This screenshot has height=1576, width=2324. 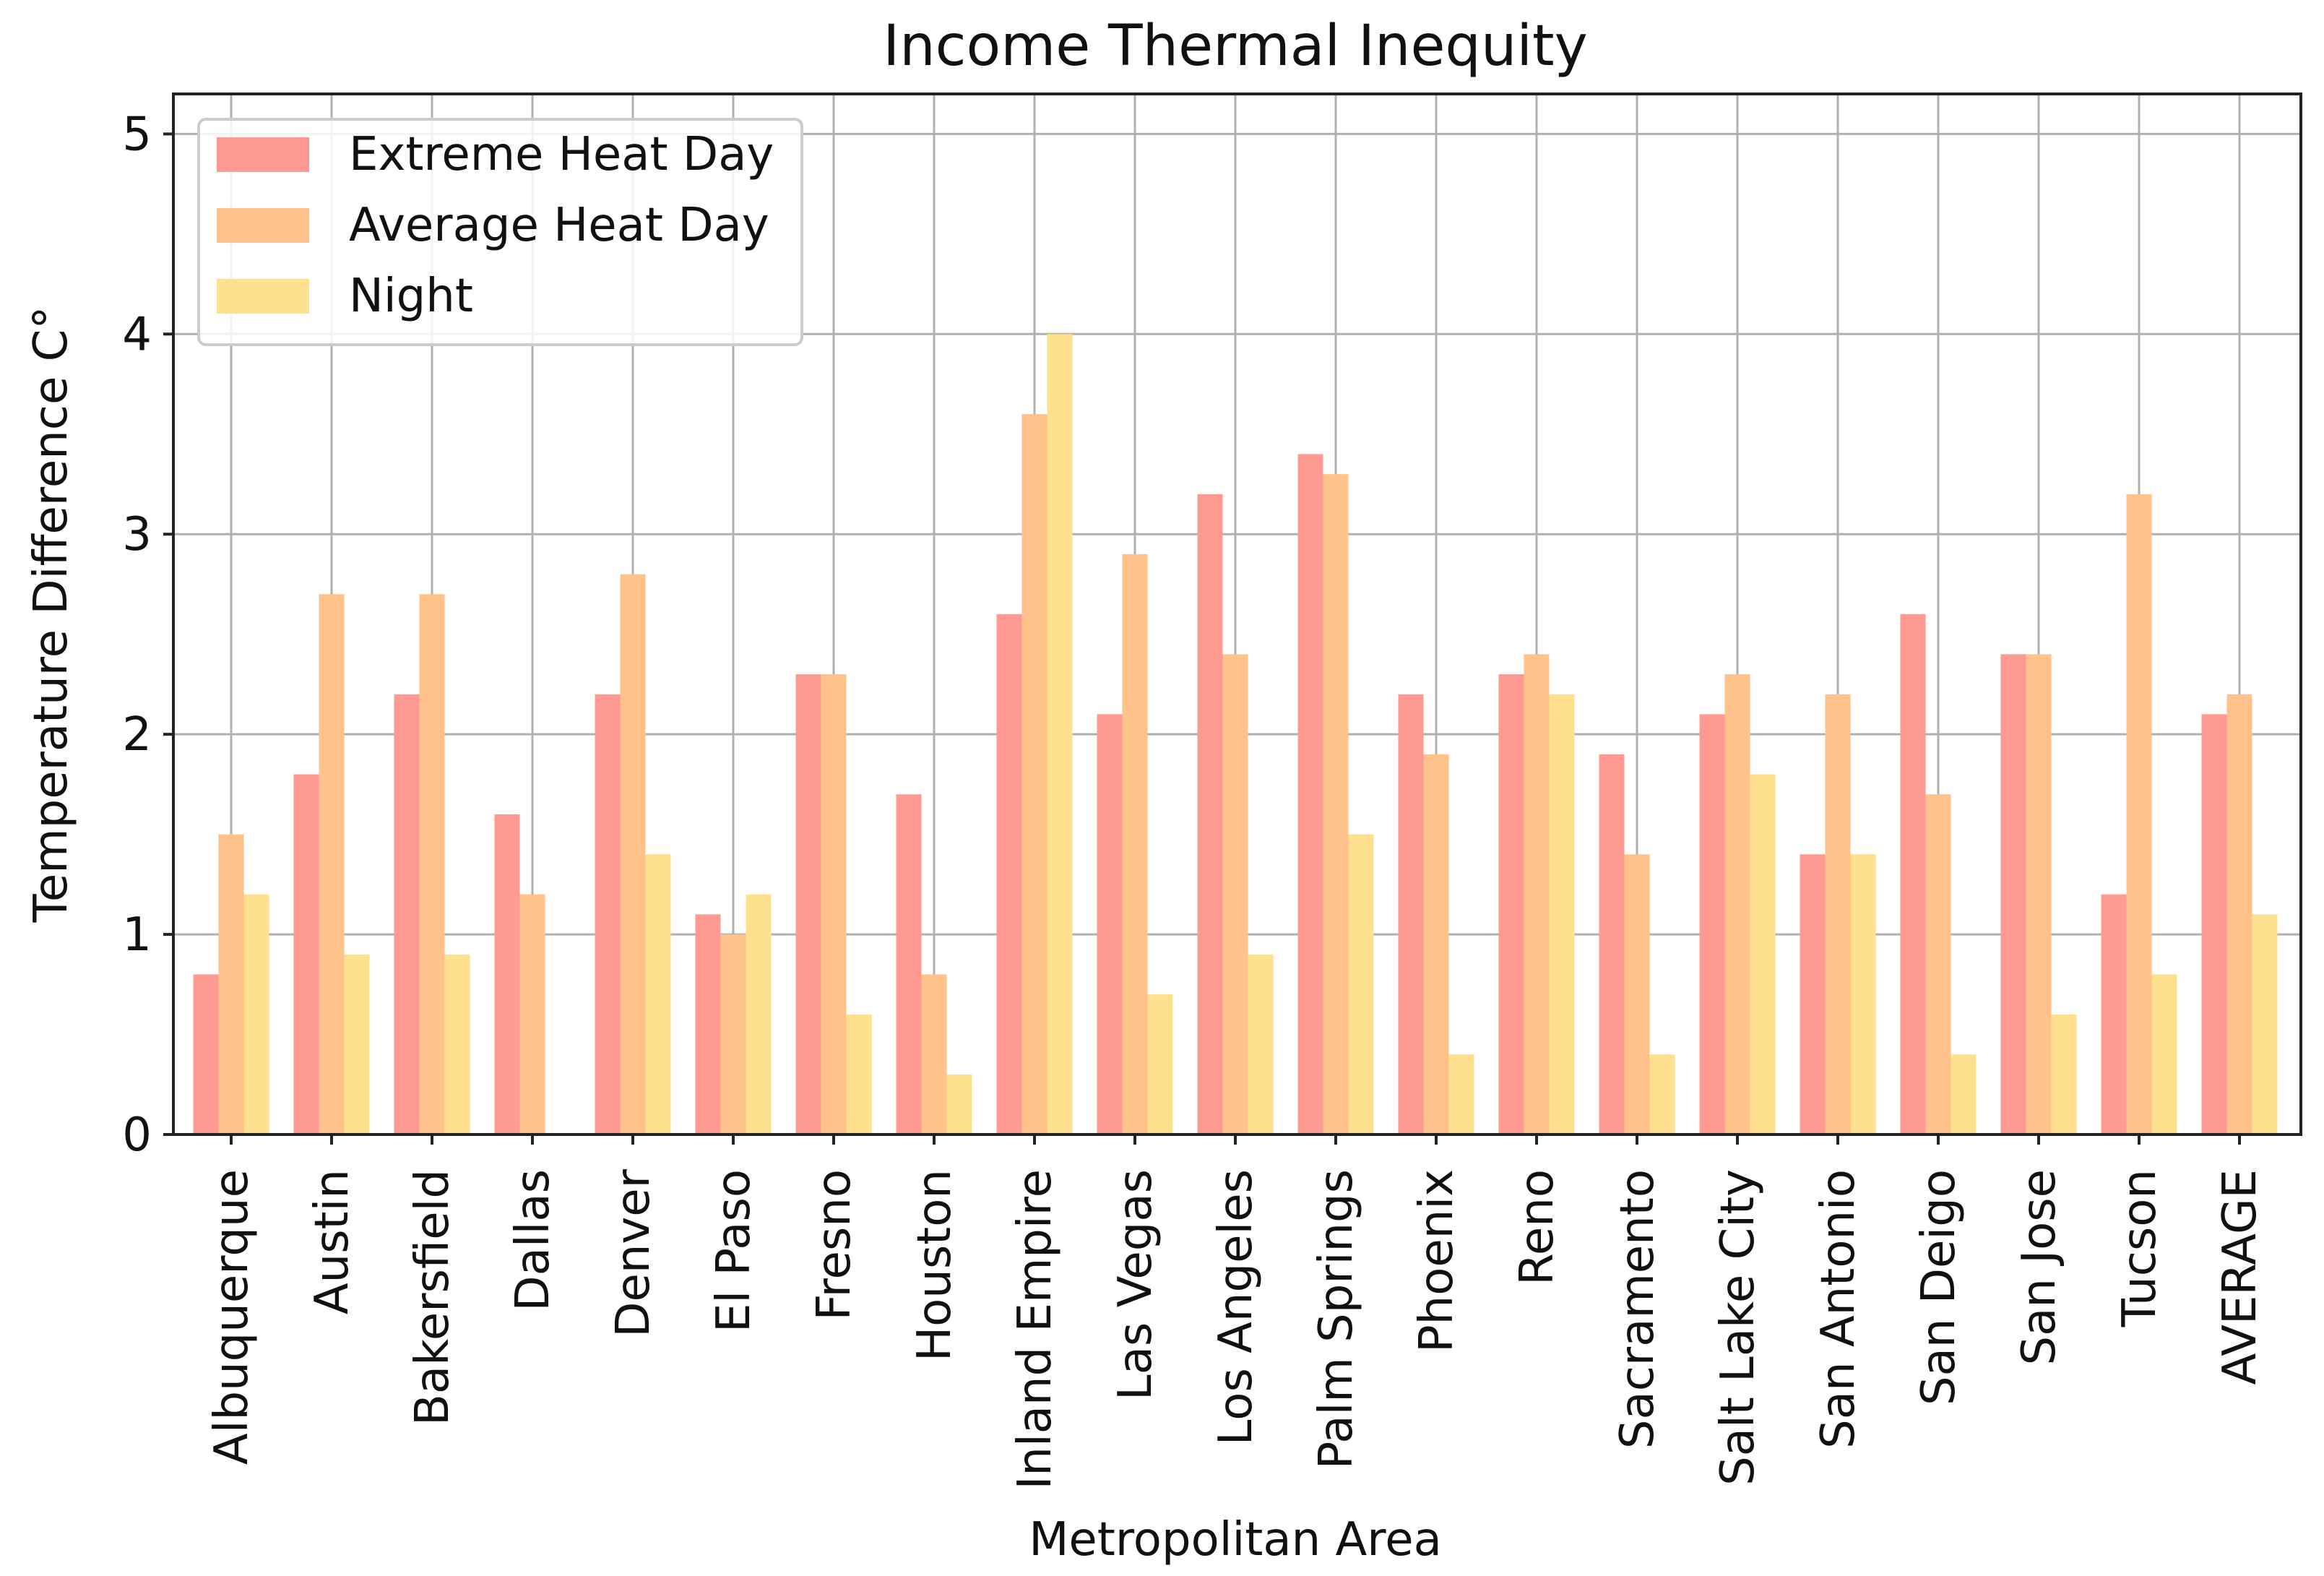 I want to click on x-tick-label: Palm Springs, so click(x=1336, y=1319).